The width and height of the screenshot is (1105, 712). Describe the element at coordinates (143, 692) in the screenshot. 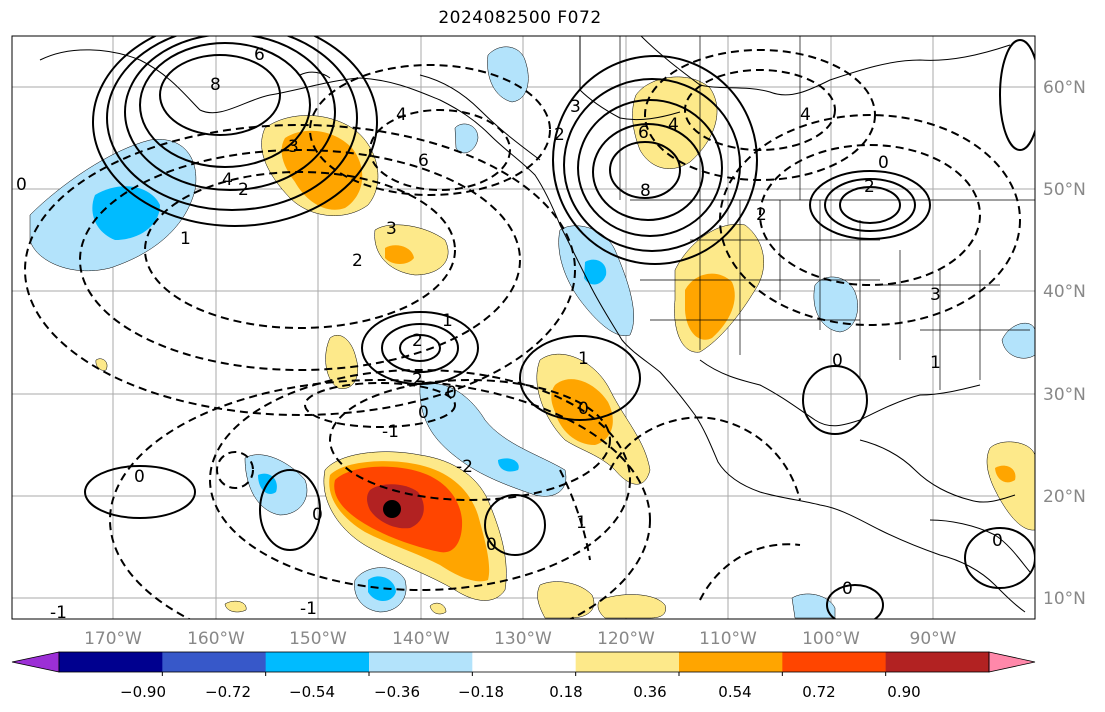

I see `colorbar-tick-label: −0.90` at that location.